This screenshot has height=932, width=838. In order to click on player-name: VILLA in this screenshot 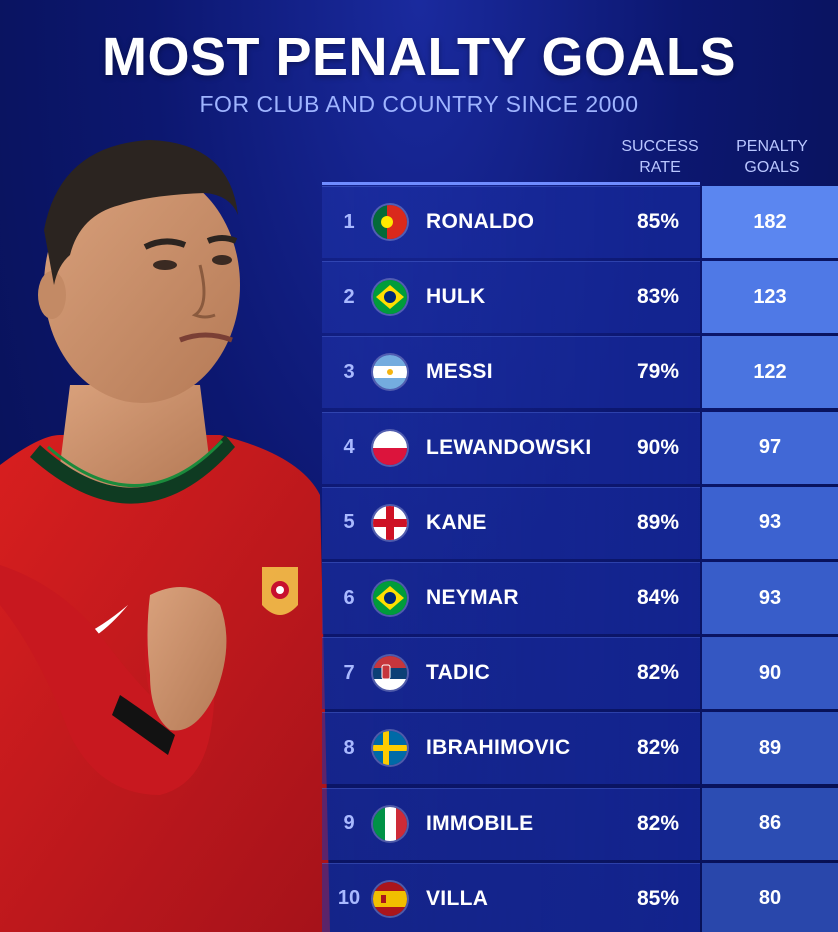, I will do `click(457, 898)`.